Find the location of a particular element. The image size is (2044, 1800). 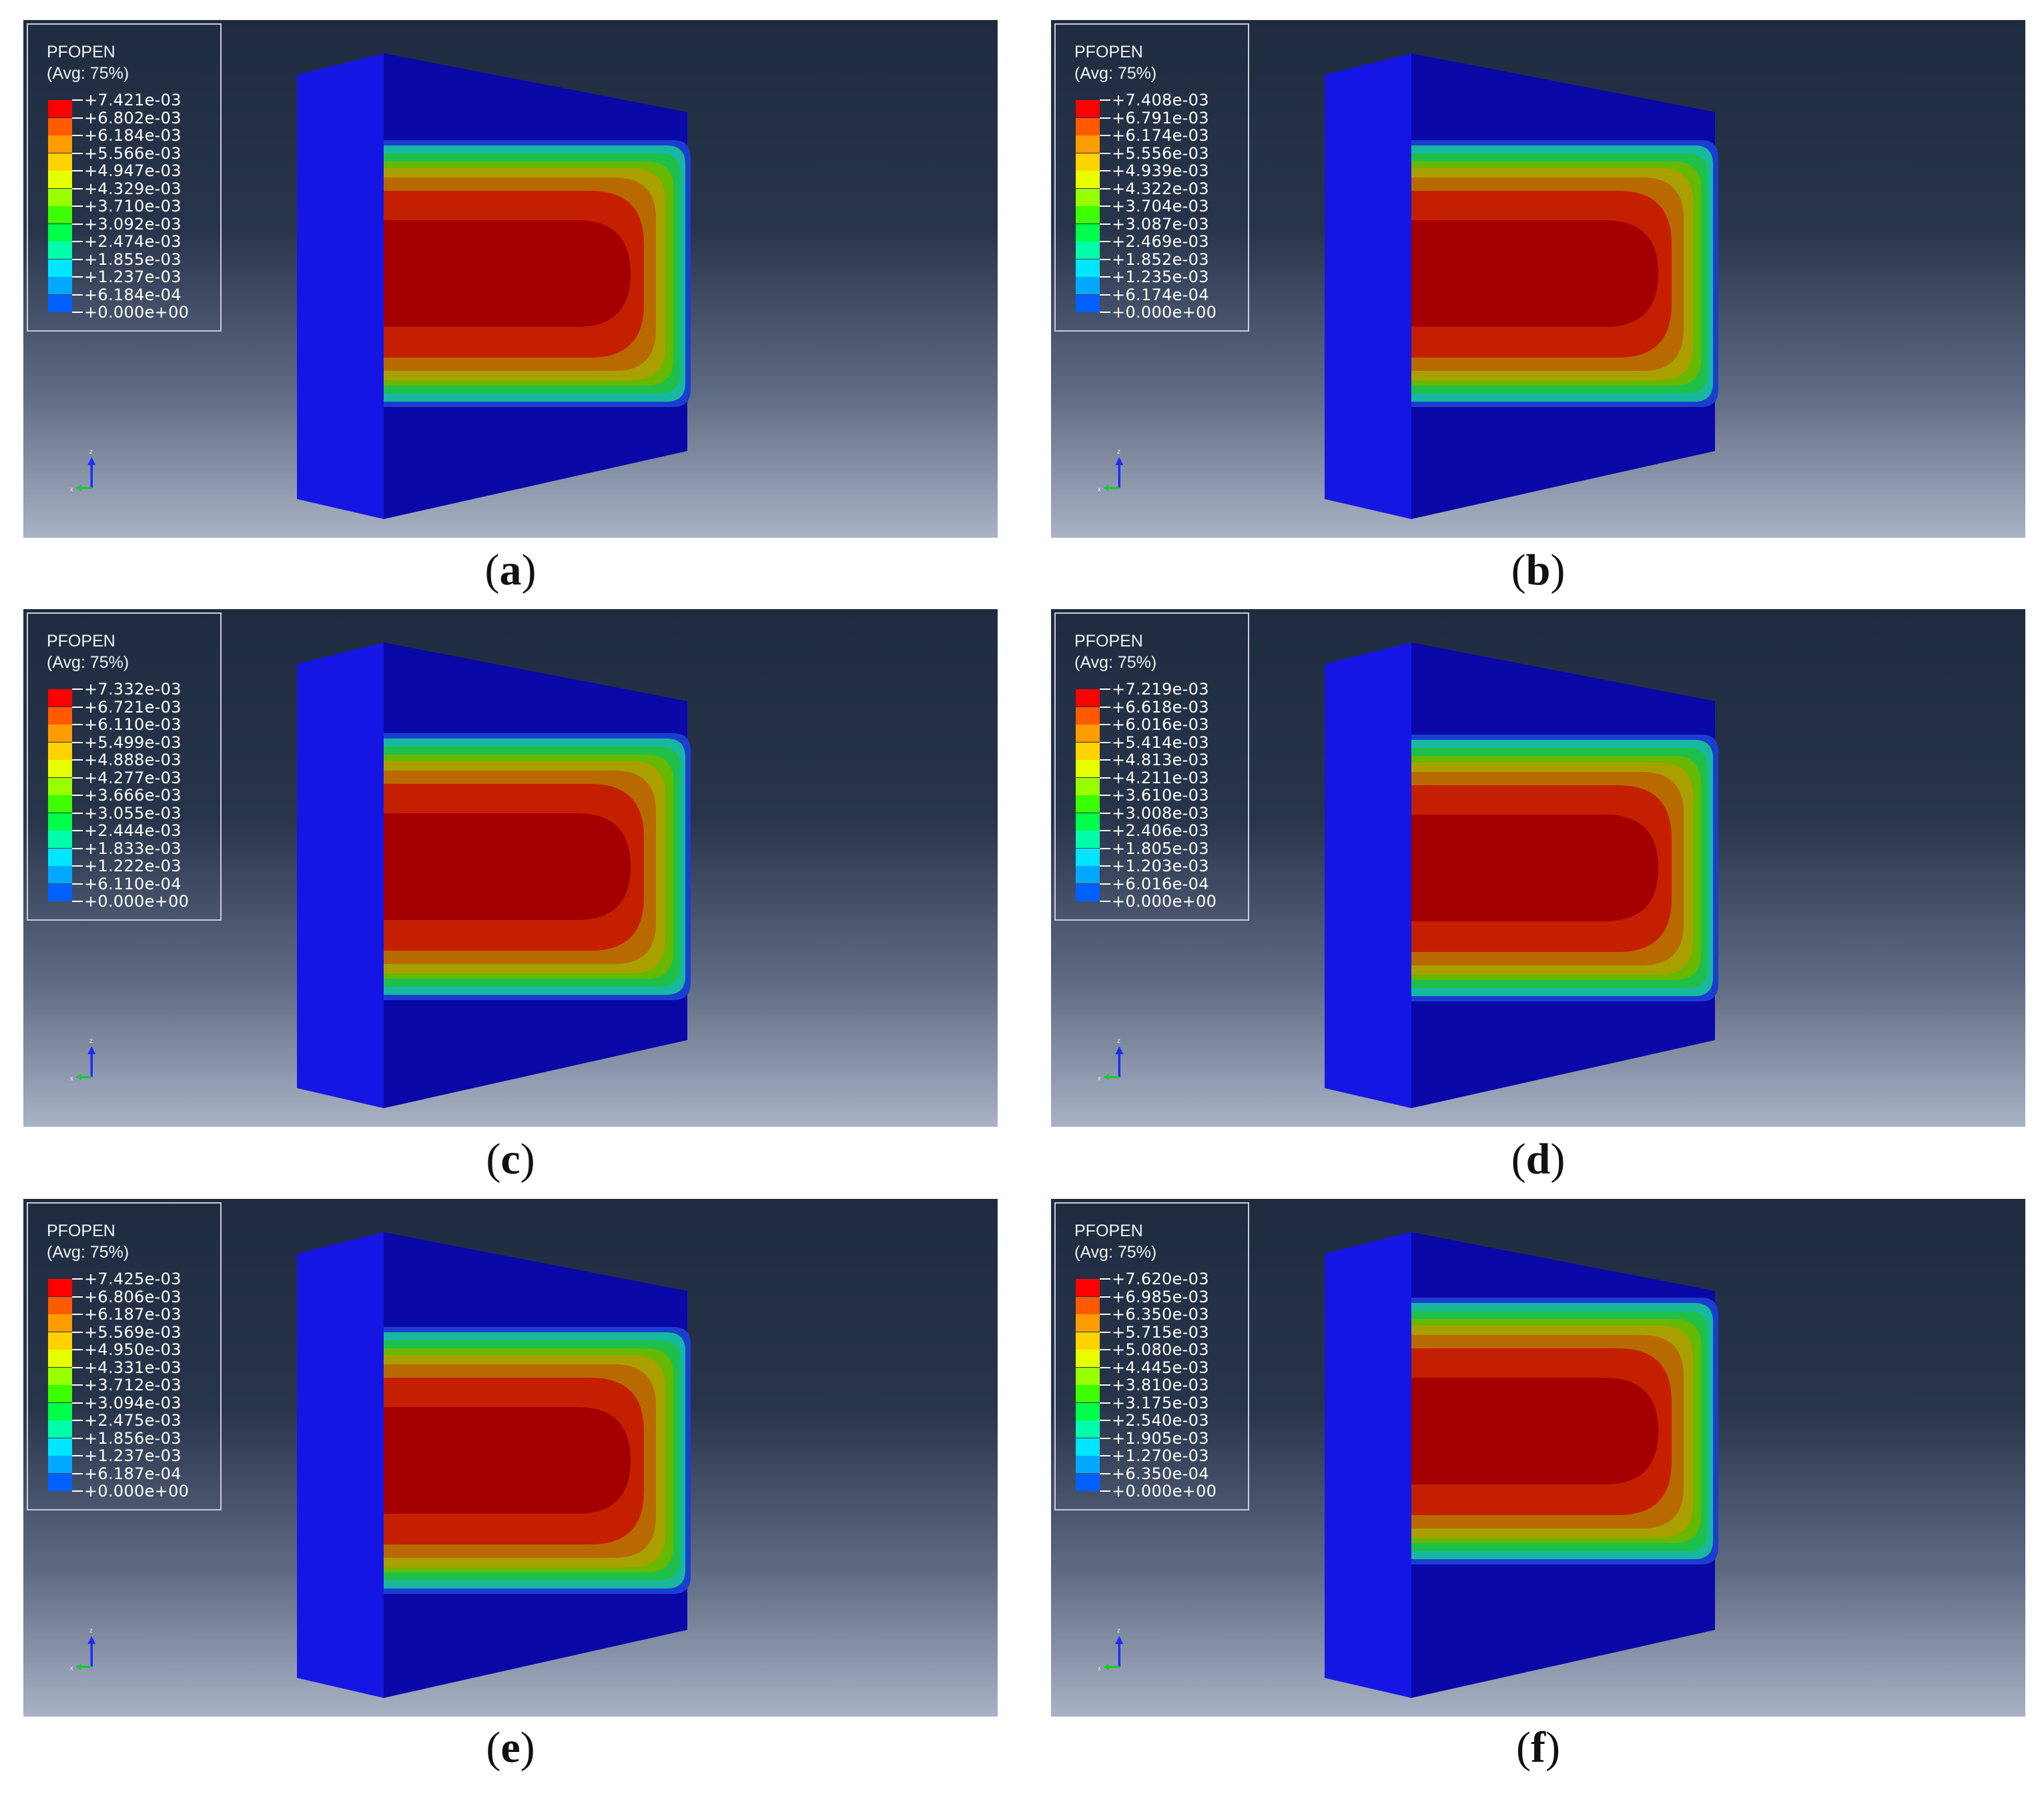

panel-caption-b: (b) is located at coordinates (1538, 571).